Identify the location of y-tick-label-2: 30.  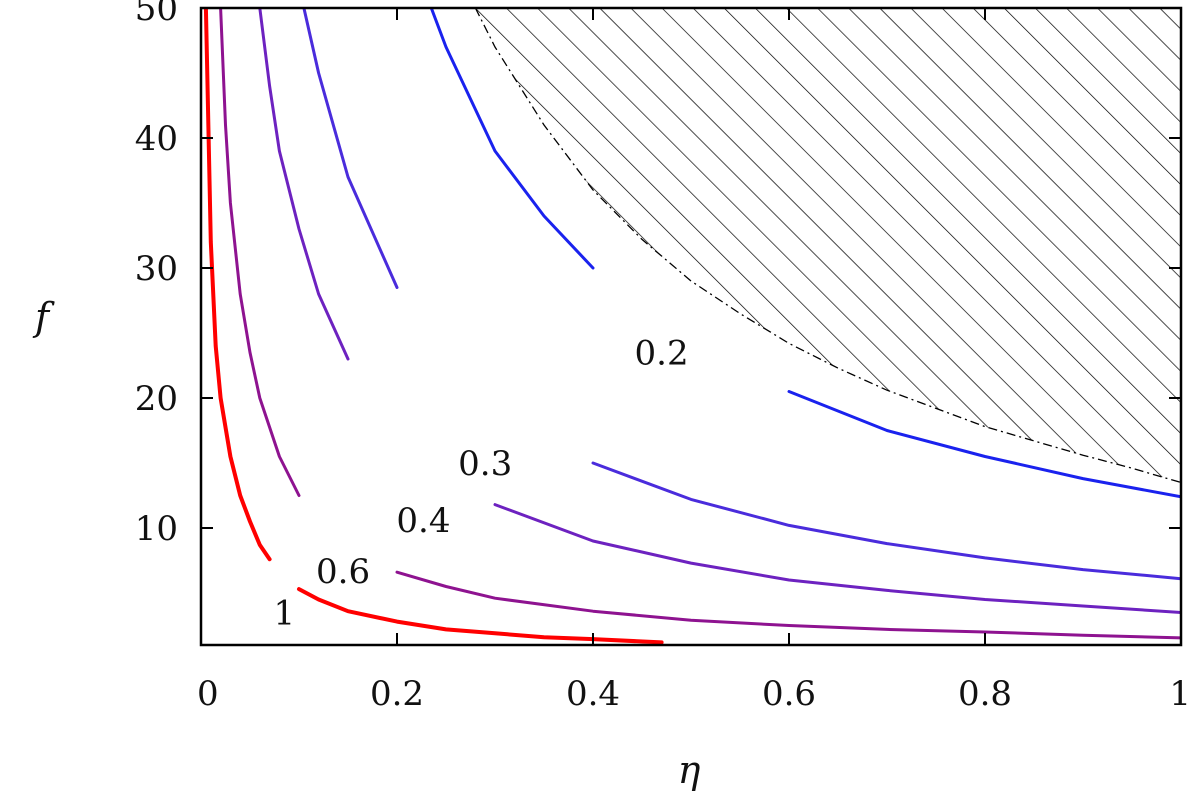
(156, 269).